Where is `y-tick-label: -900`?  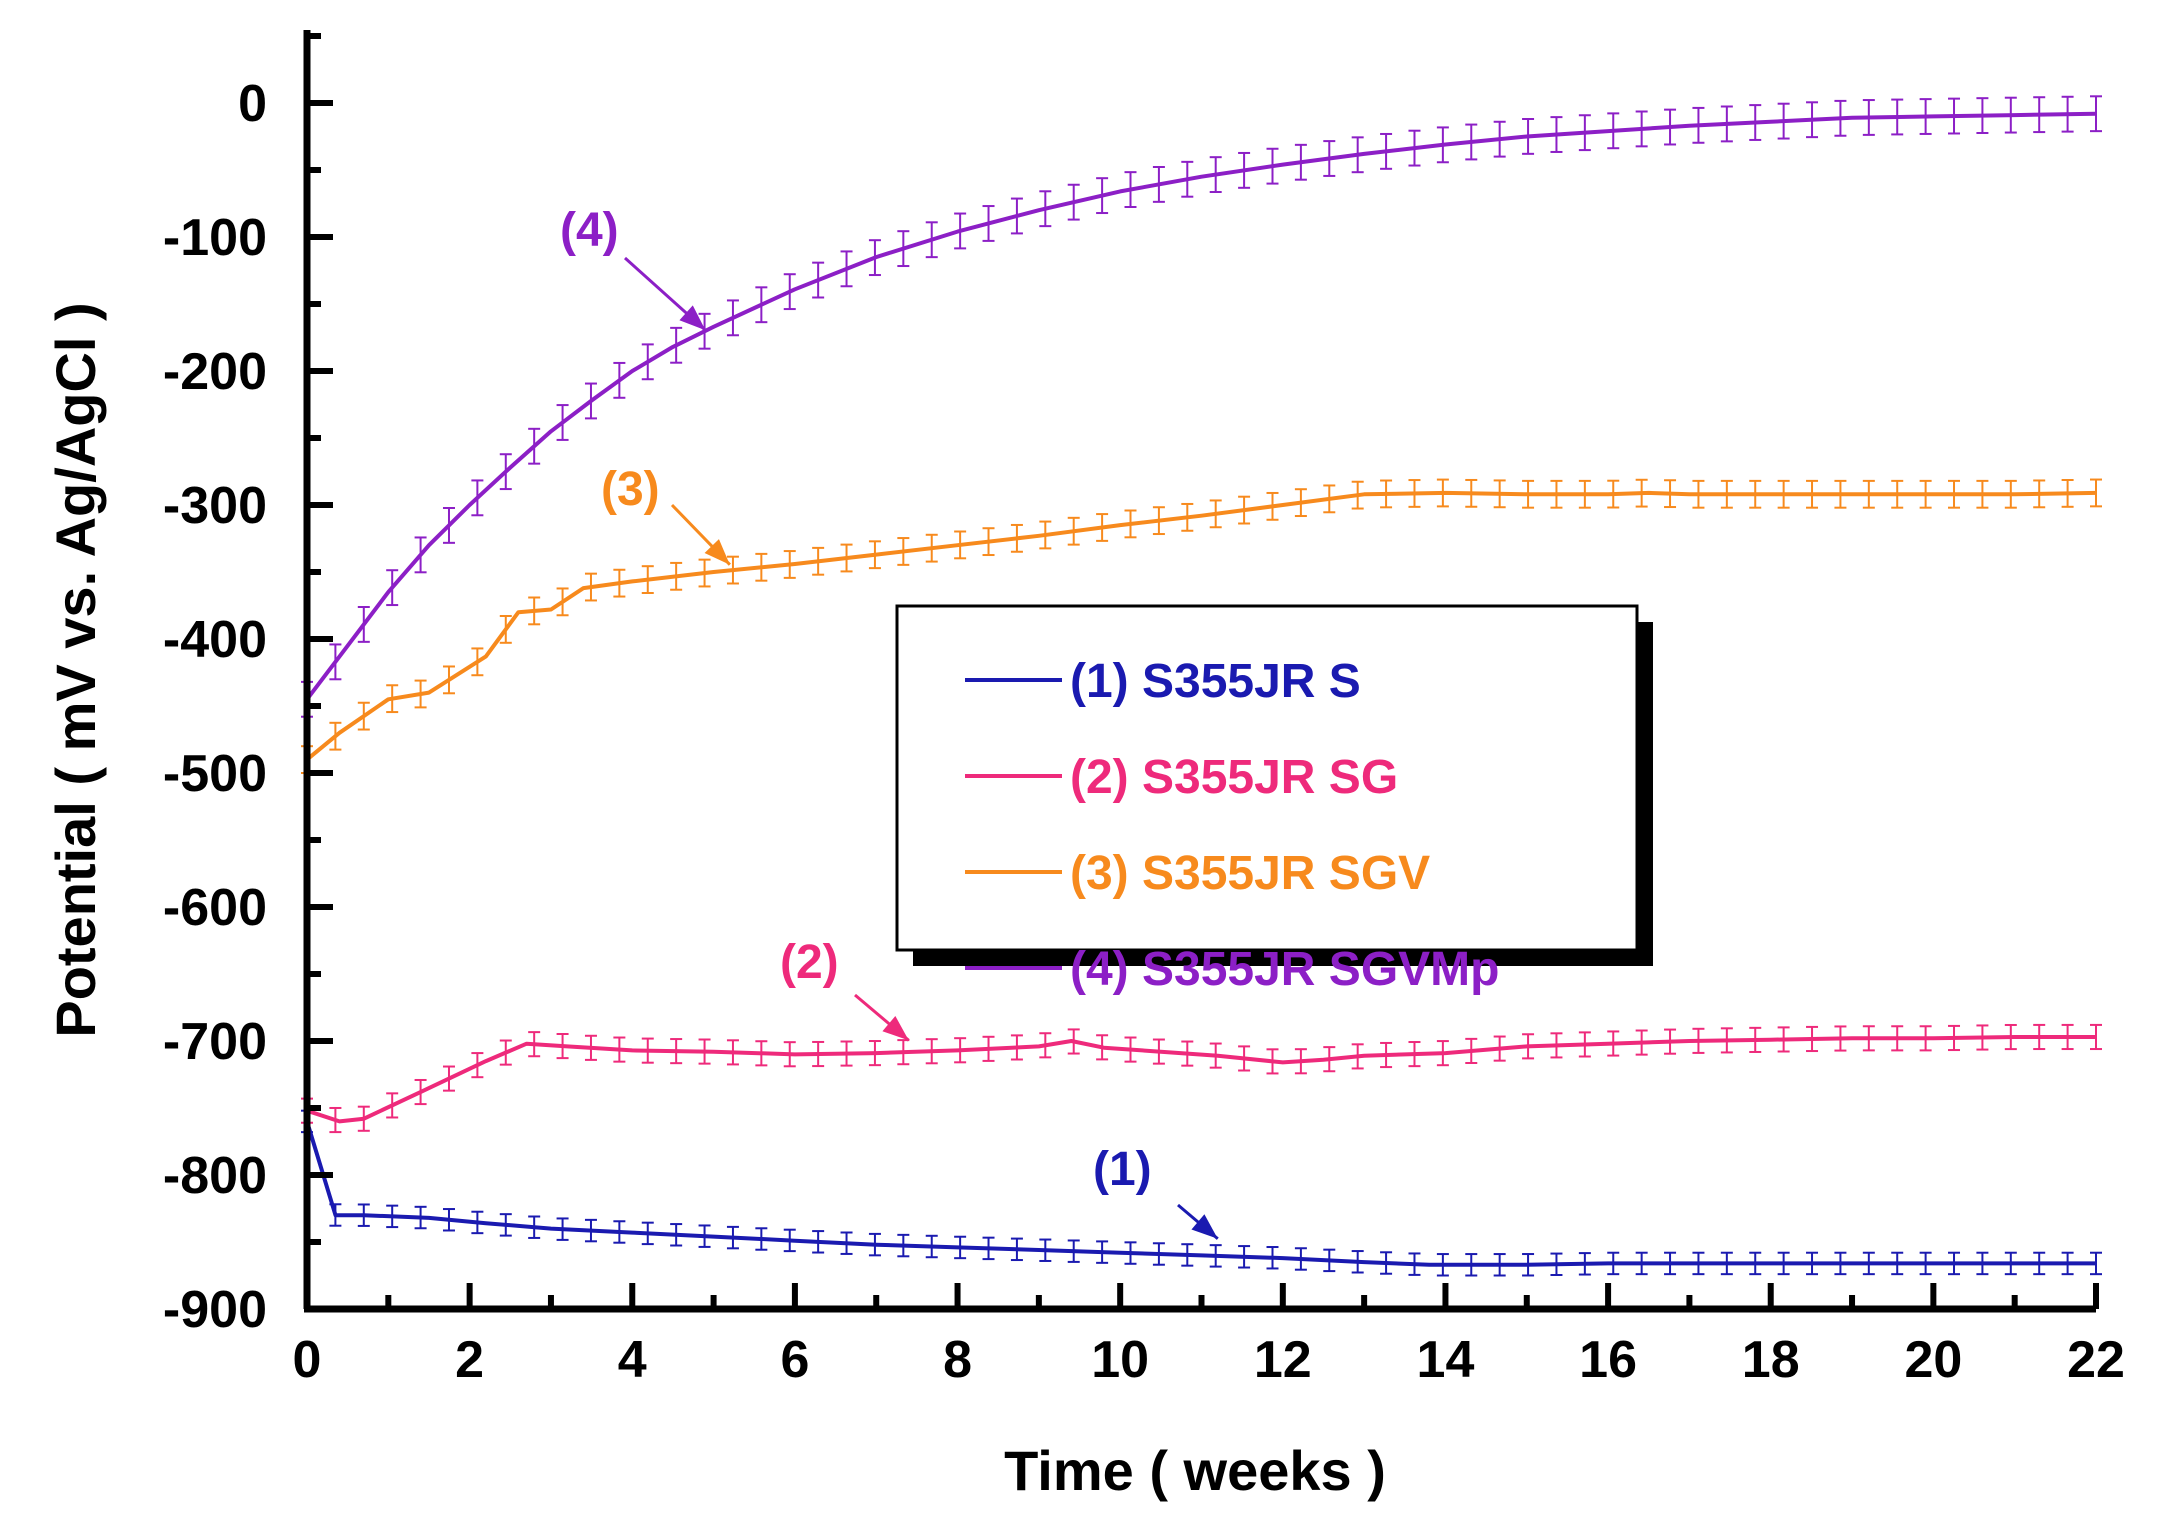
y-tick-label: -900 is located at coordinates (215, 1310).